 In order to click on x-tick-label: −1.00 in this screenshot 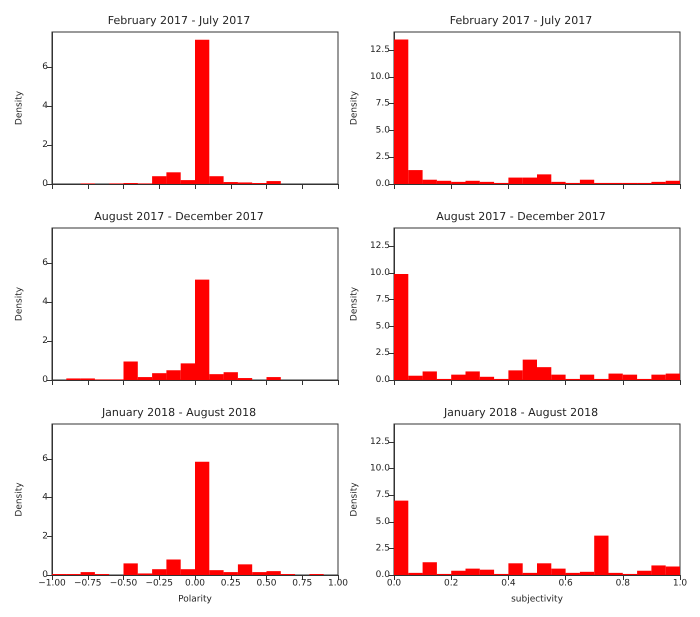, I will do `click(52, 583)`.